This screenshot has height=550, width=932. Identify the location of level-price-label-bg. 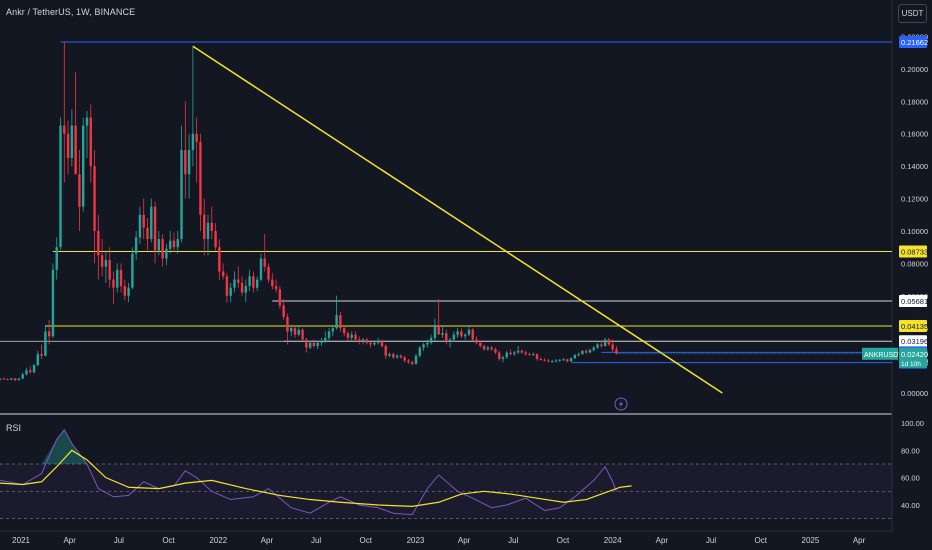
(913, 341).